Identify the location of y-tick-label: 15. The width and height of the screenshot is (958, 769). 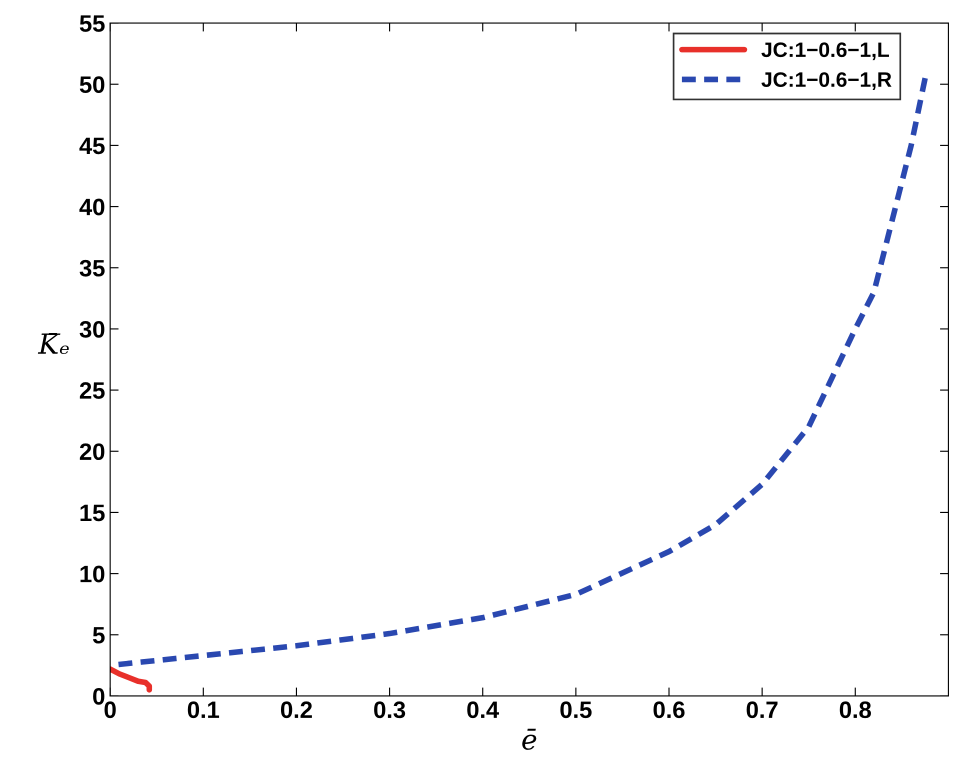
(92, 513).